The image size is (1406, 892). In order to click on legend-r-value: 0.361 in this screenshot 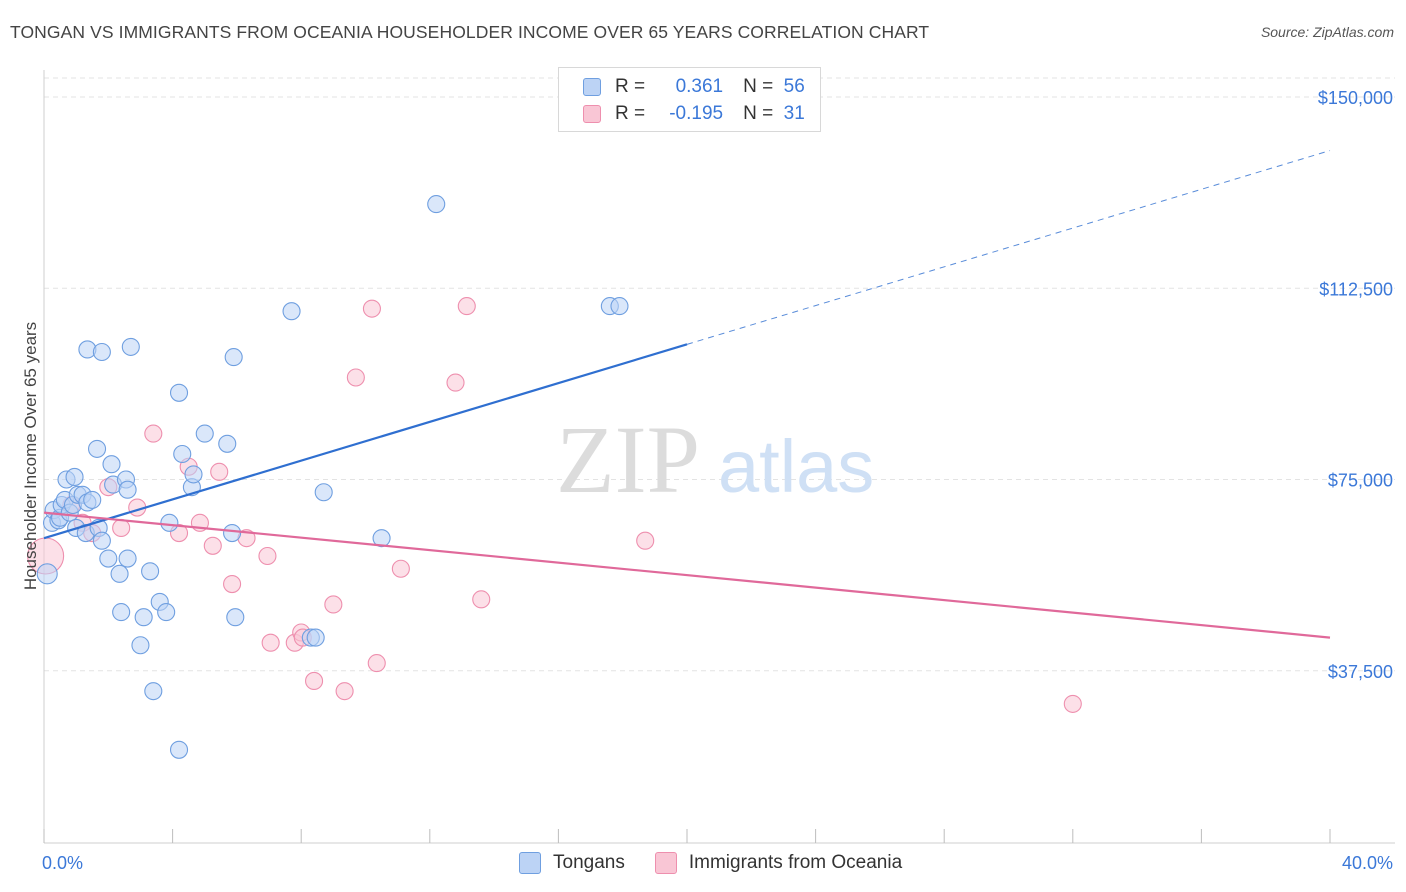, I will do `click(699, 86)`.